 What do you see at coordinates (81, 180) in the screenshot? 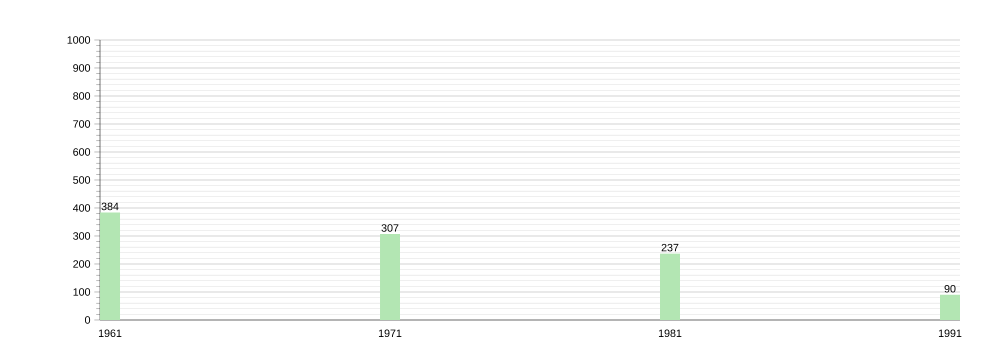
I see `y-tick-label: 500` at bounding box center [81, 180].